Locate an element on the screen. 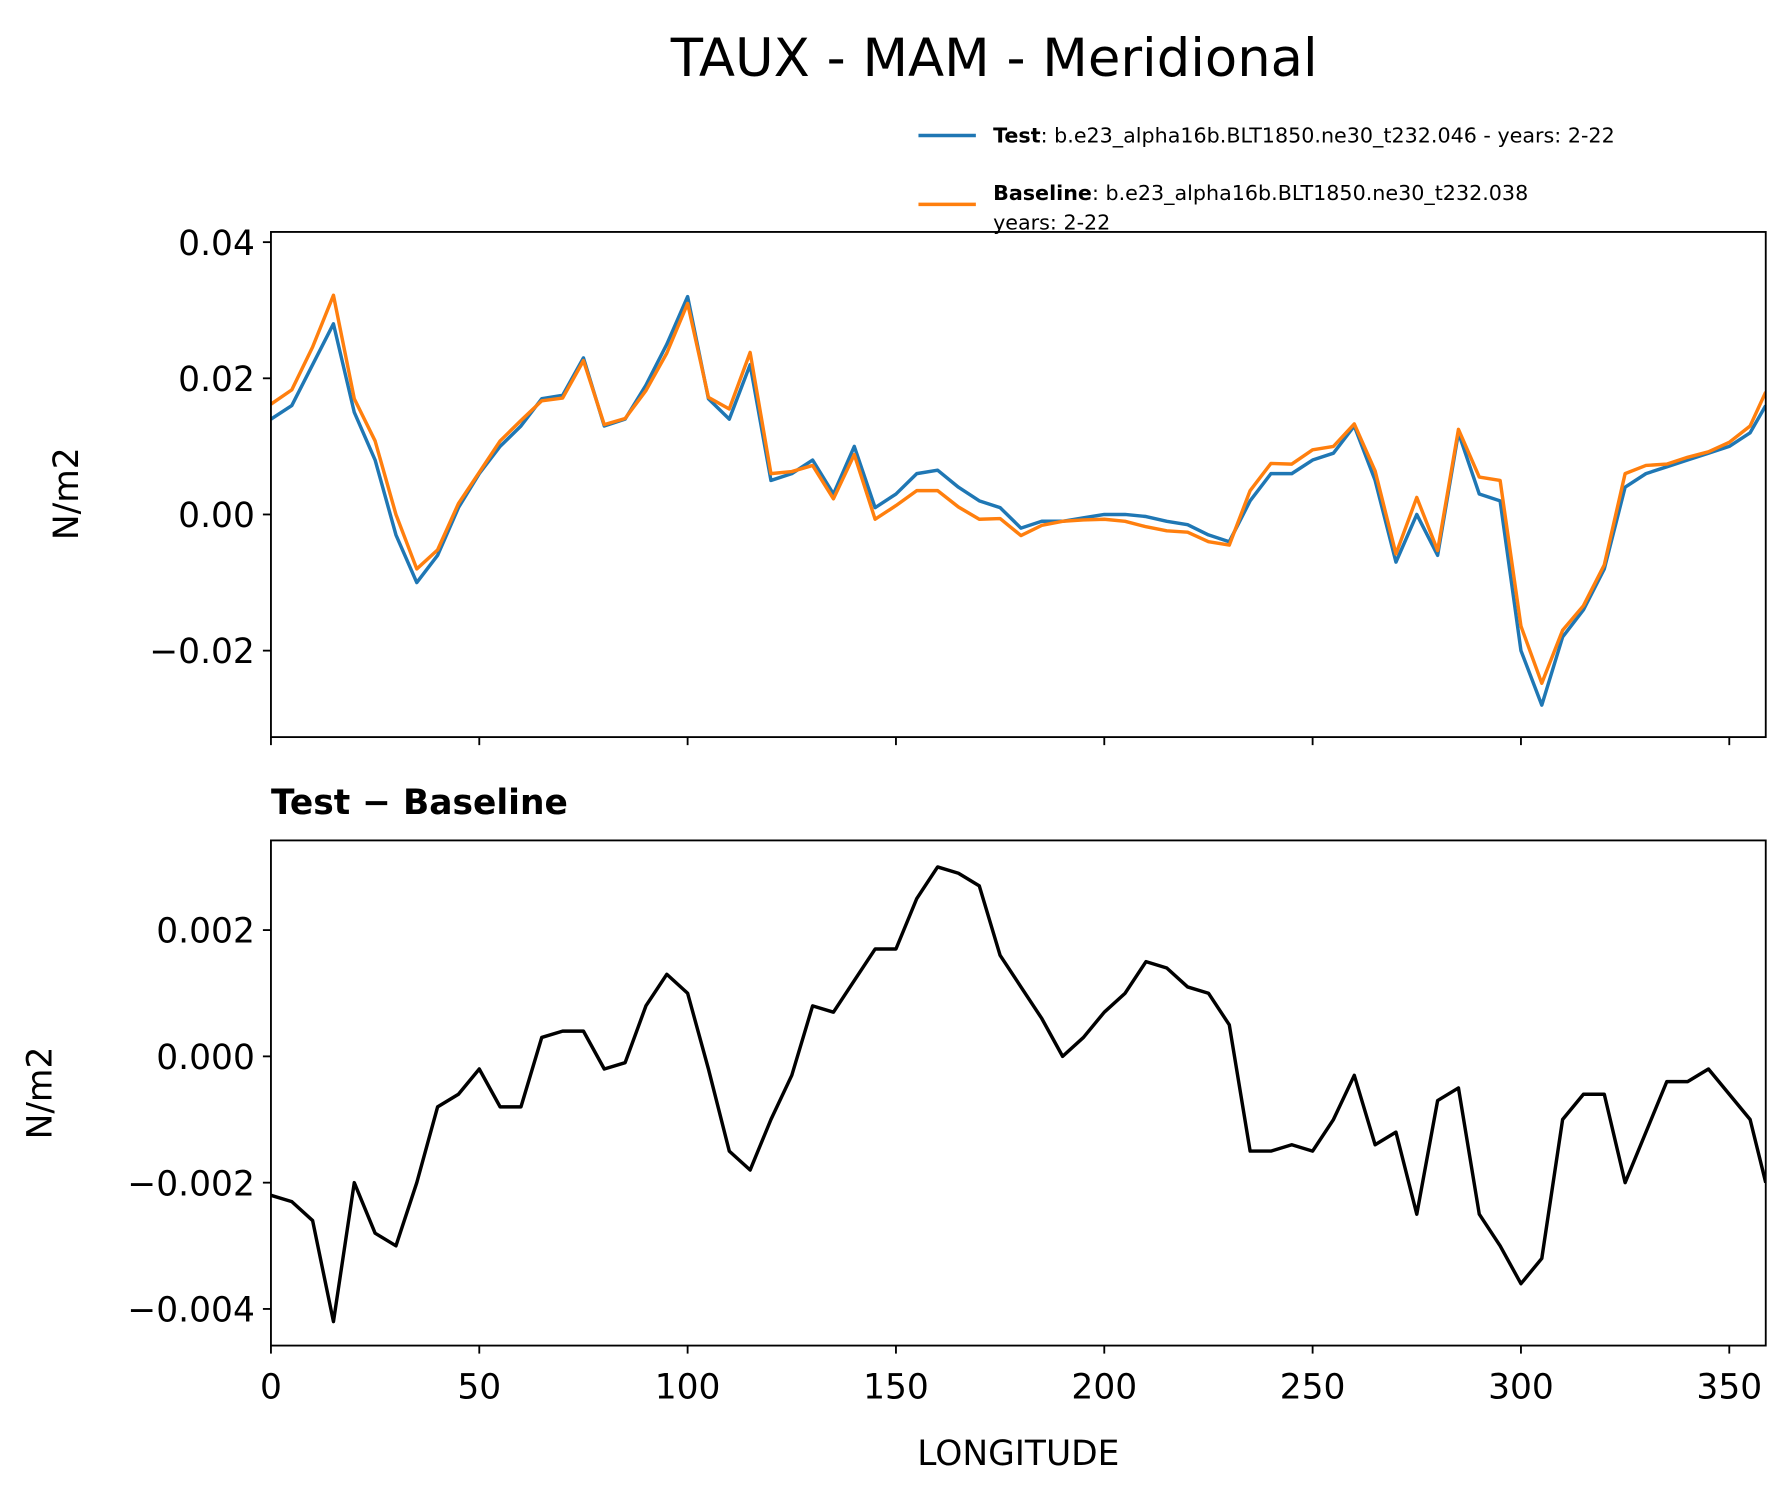  y-tick-label: 0.002 is located at coordinates (205, 932).